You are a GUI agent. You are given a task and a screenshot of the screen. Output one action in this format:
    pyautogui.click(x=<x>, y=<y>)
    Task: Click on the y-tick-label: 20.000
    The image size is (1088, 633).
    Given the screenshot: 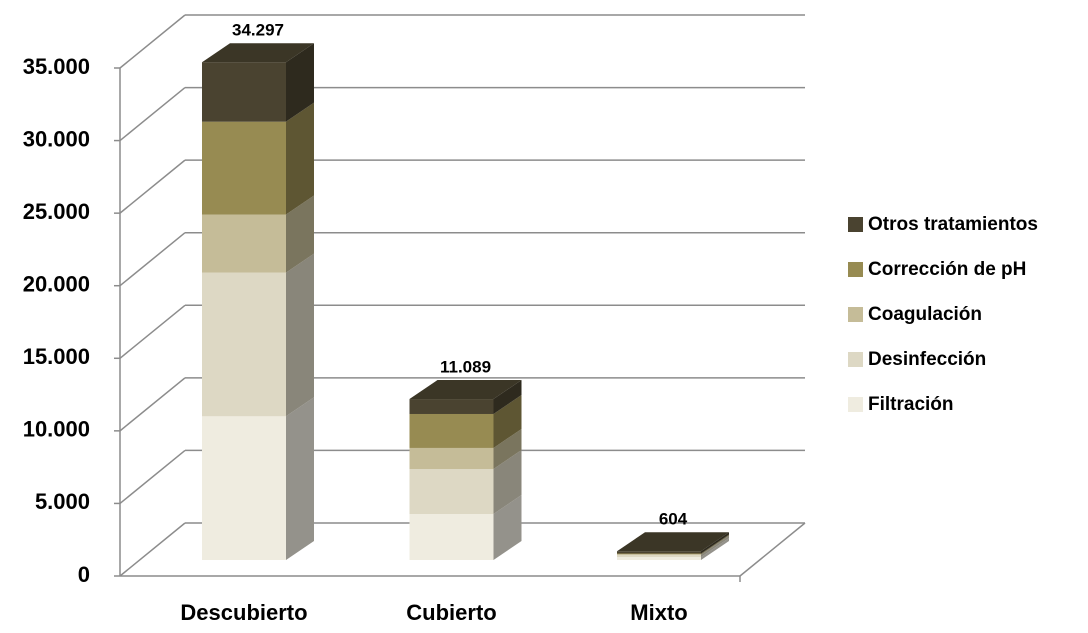 What is the action you would take?
    pyautogui.click(x=56, y=284)
    